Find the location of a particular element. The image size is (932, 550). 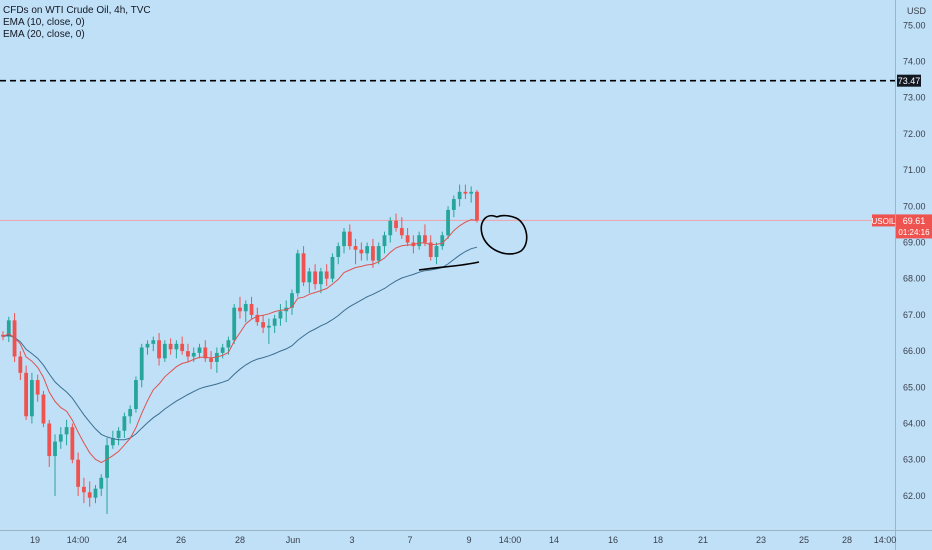

x-tick-label: 19 is located at coordinates (35, 540).